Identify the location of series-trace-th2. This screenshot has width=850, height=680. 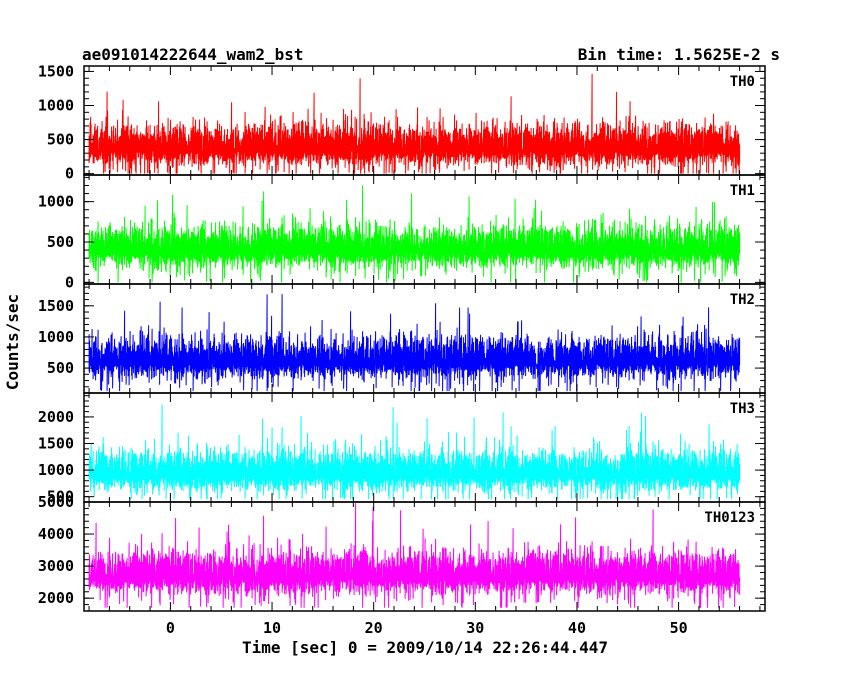
(414, 343).